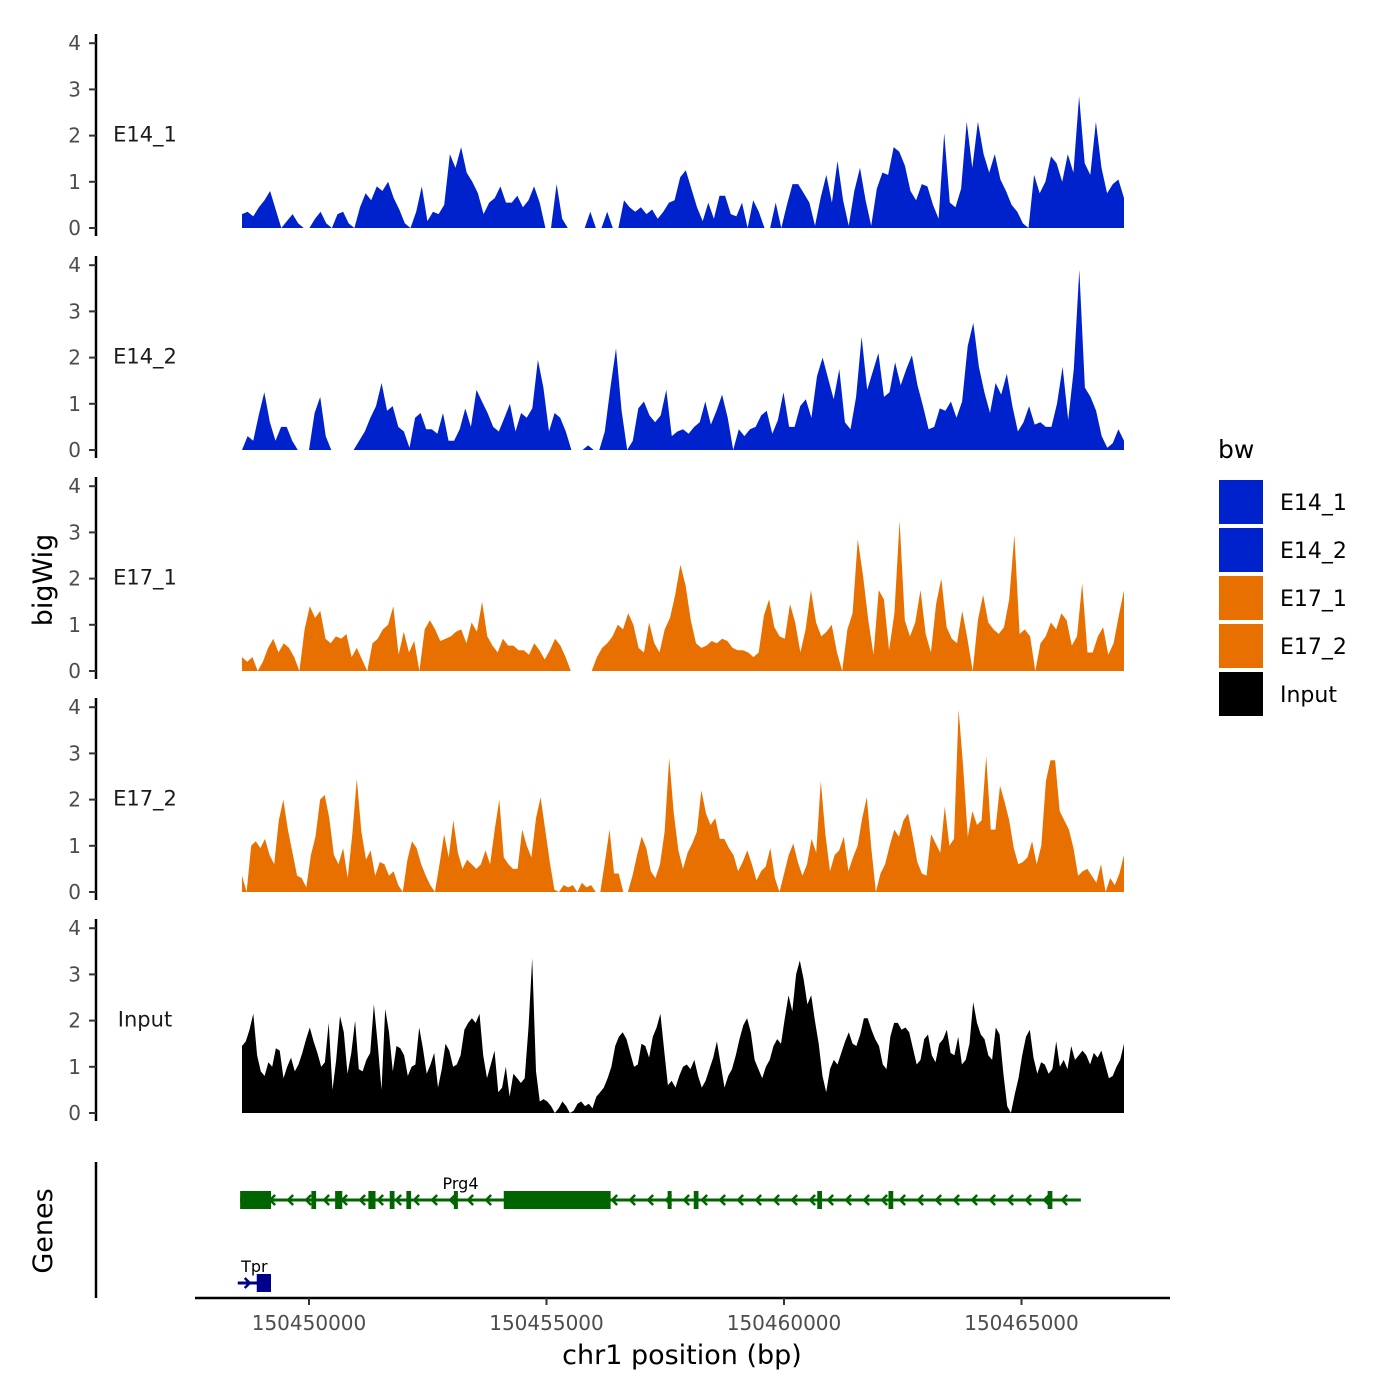  I want to click on legend-label: E14_2, so click(1313, 551).